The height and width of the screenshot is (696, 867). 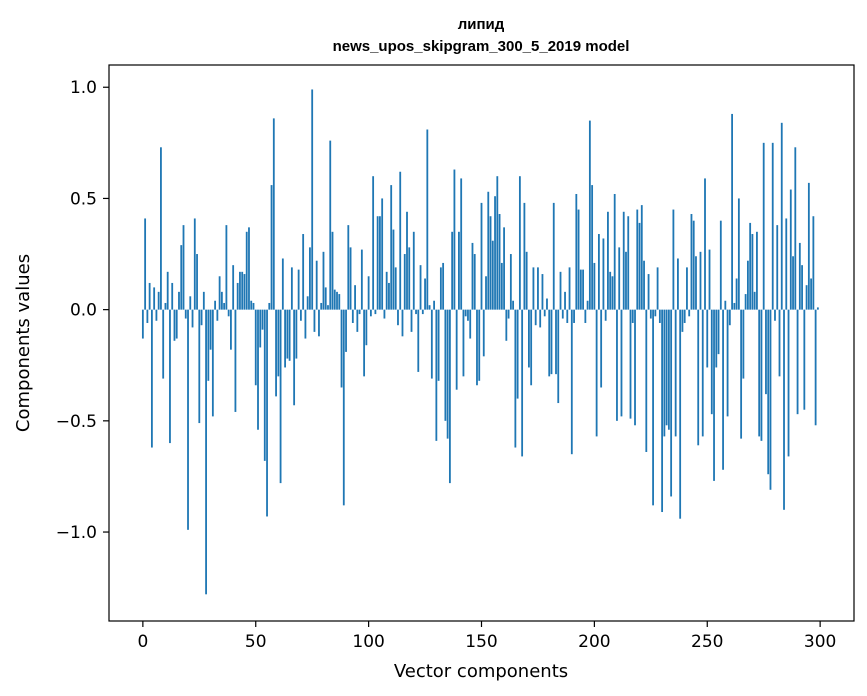 I want to click on y-axis-ticks: −1.0 −0.5 0.0 0.5 1.0, so click(x=82, y=310).